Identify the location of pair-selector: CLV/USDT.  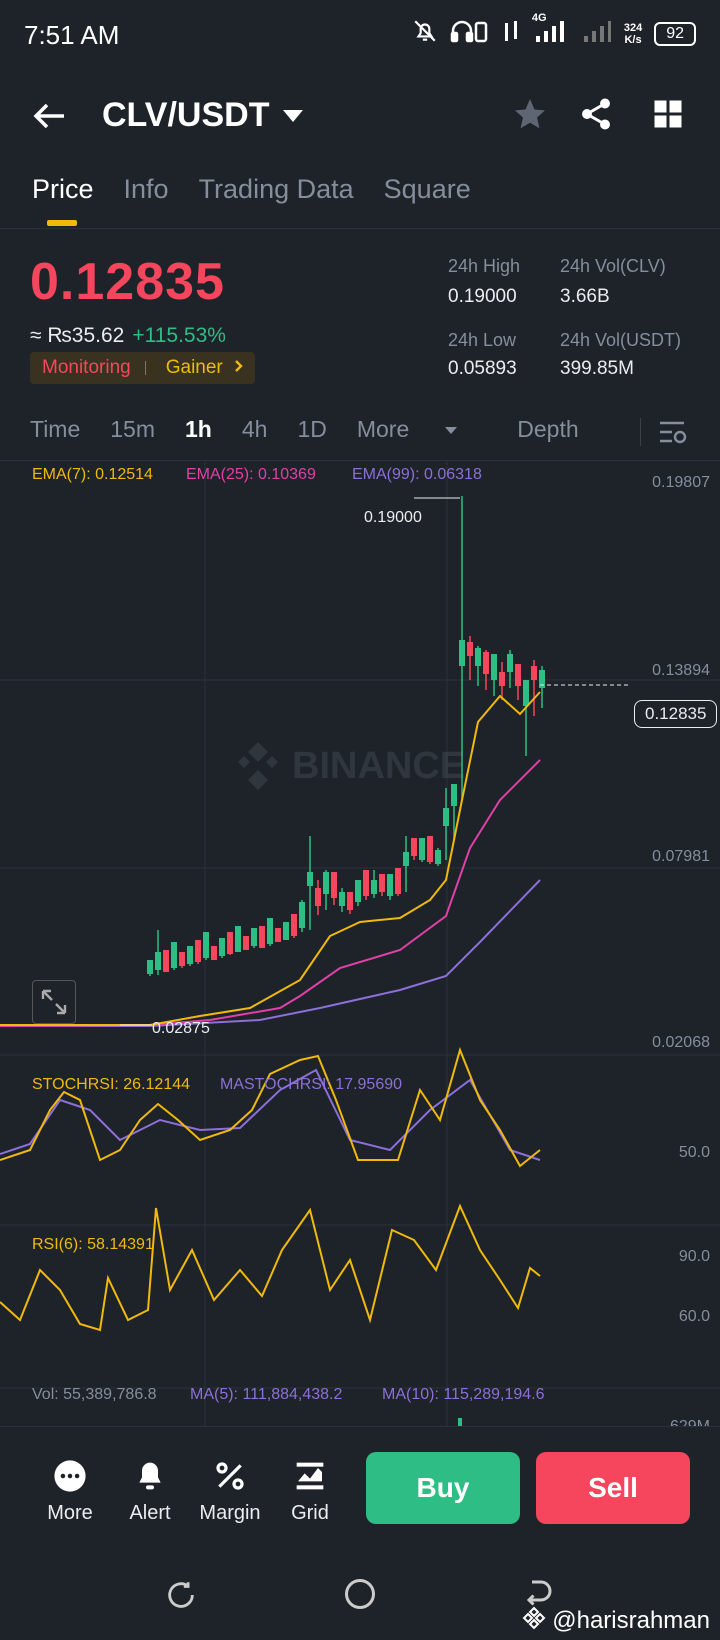
(203, 115).